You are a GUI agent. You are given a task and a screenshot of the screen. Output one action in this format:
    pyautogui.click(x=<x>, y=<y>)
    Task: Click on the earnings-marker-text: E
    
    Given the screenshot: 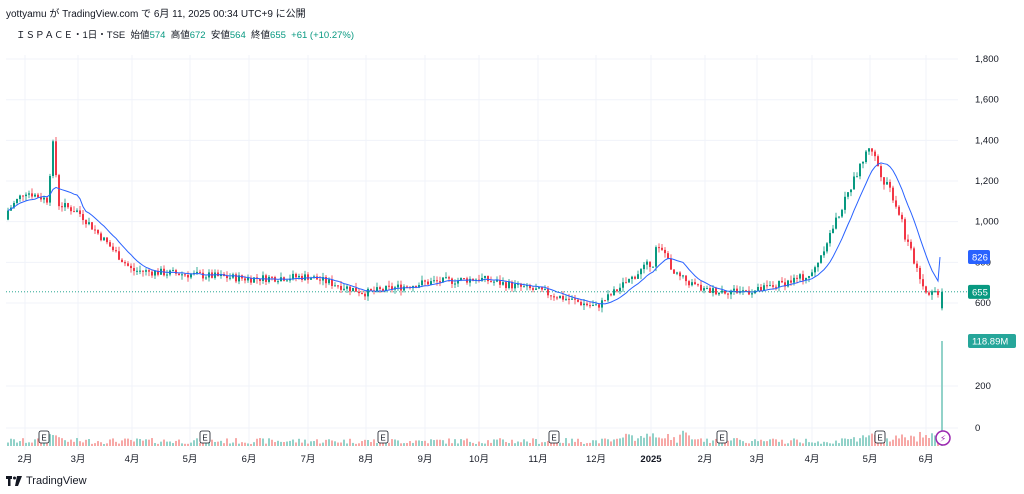 What is the action you would take?
    pyautogui.click(x=879, y=438)
    